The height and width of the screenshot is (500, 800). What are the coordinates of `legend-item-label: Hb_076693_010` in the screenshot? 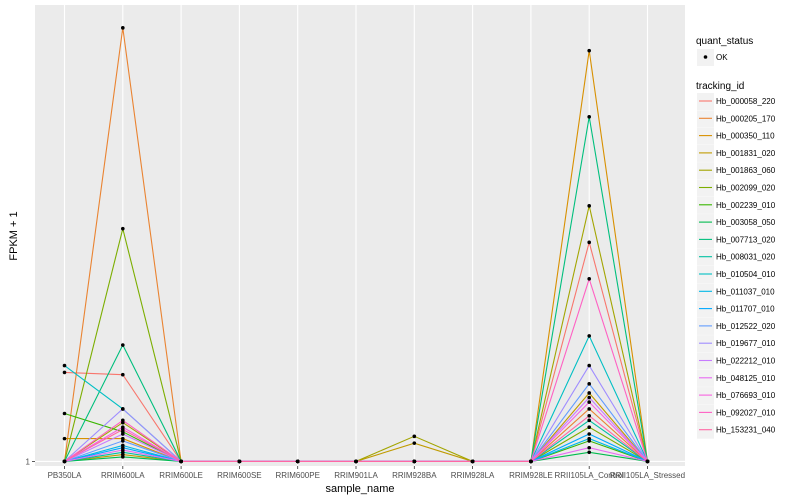 It's located at (746, 395).